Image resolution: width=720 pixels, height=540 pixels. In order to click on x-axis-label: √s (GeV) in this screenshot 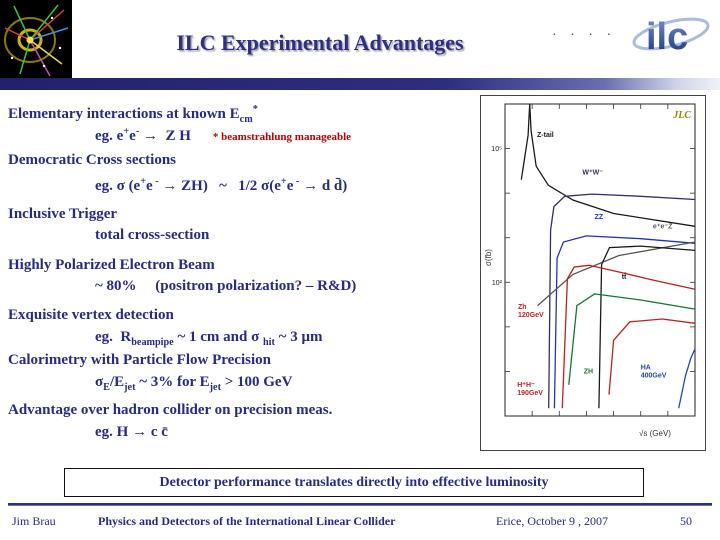, I will do `click(655, 433)`.